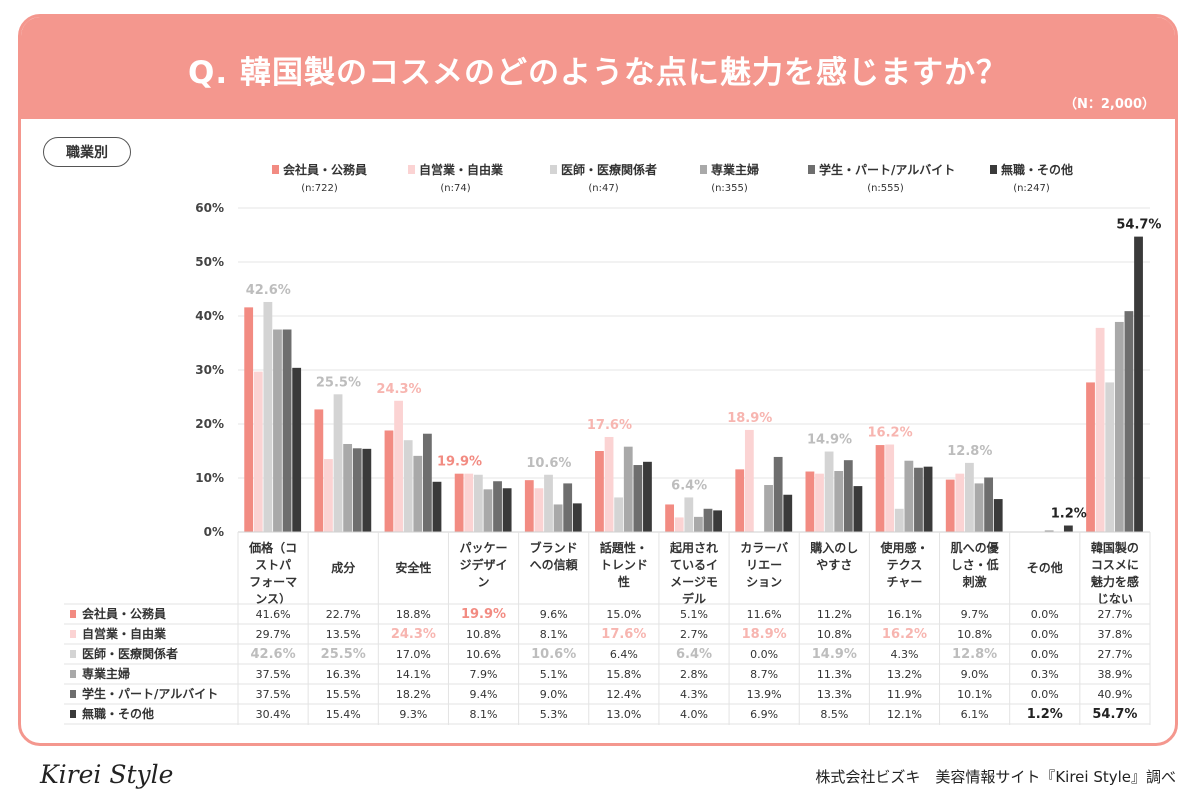  What do you see at coordinates (905, 565) in the screenshot?
I see `category-label: テクス` at bounding box center [905, 565].